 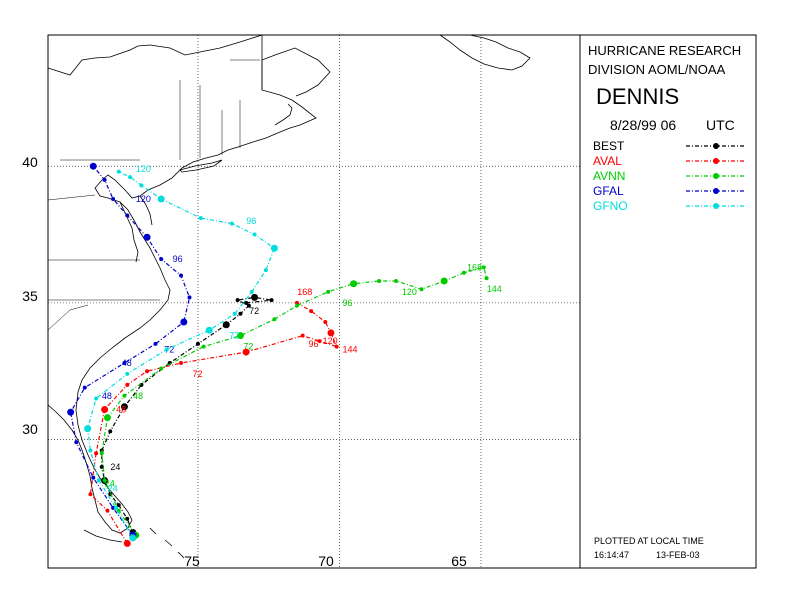 What do you see at coordinates (30, 296) in the screenshot?
I see `lat-tick-label: 35` at bounding box center [30, 296].